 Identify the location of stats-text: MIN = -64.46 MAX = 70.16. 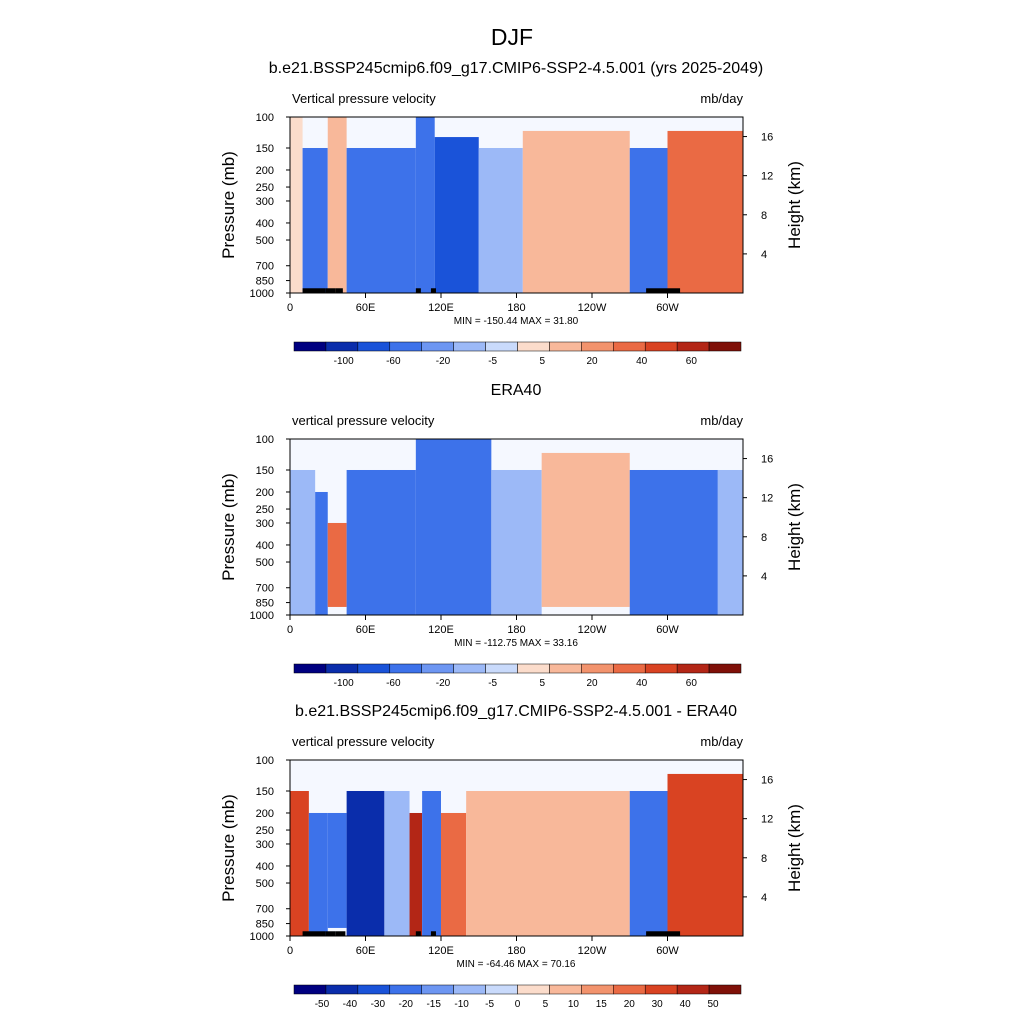
(516, 964).